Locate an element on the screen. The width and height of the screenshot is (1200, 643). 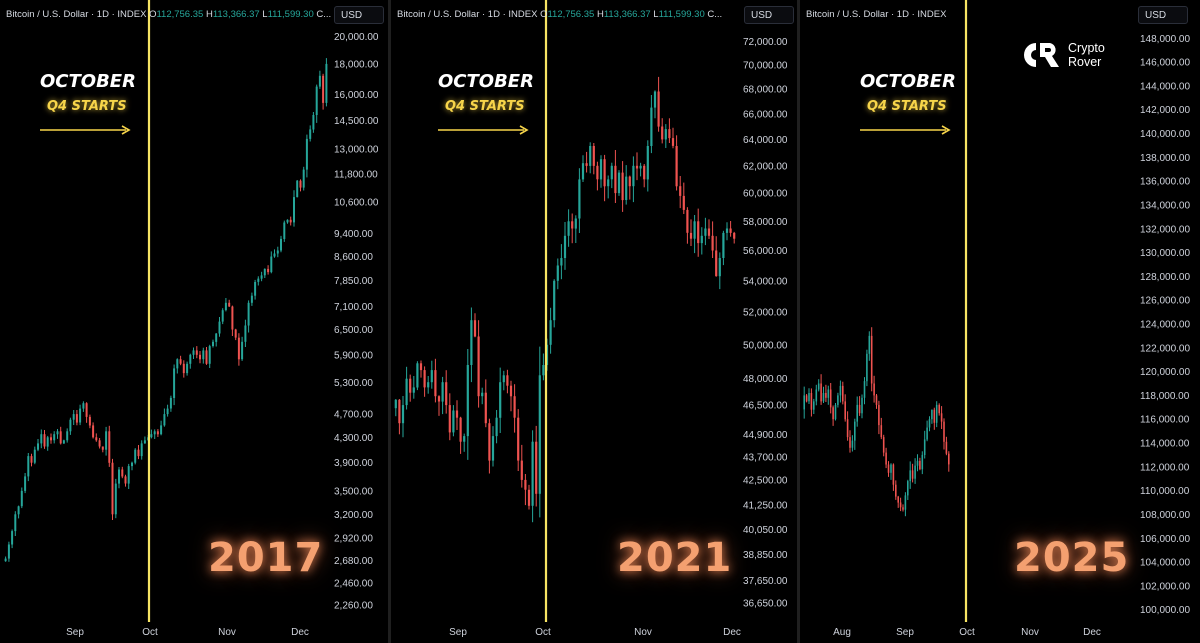
y-tick-label: 126,000.00 is located at coordinates (1165, 301).